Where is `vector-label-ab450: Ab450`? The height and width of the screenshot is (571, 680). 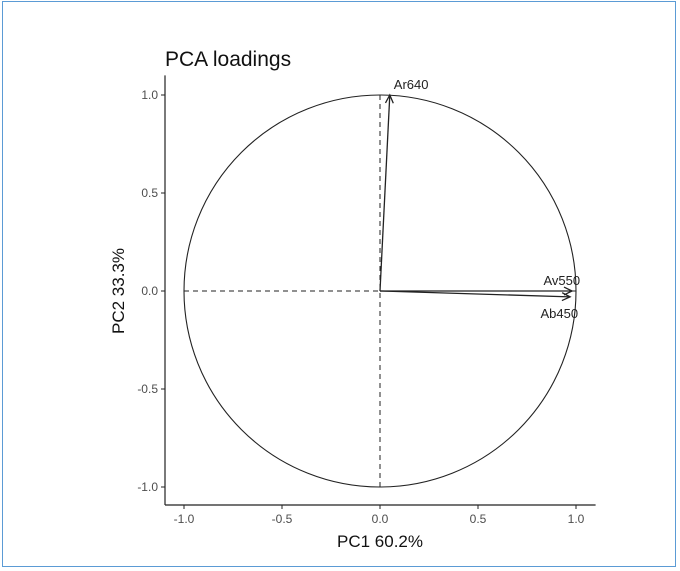
vector-label-ab450: Ab450 is located at coordinates (560, 313).